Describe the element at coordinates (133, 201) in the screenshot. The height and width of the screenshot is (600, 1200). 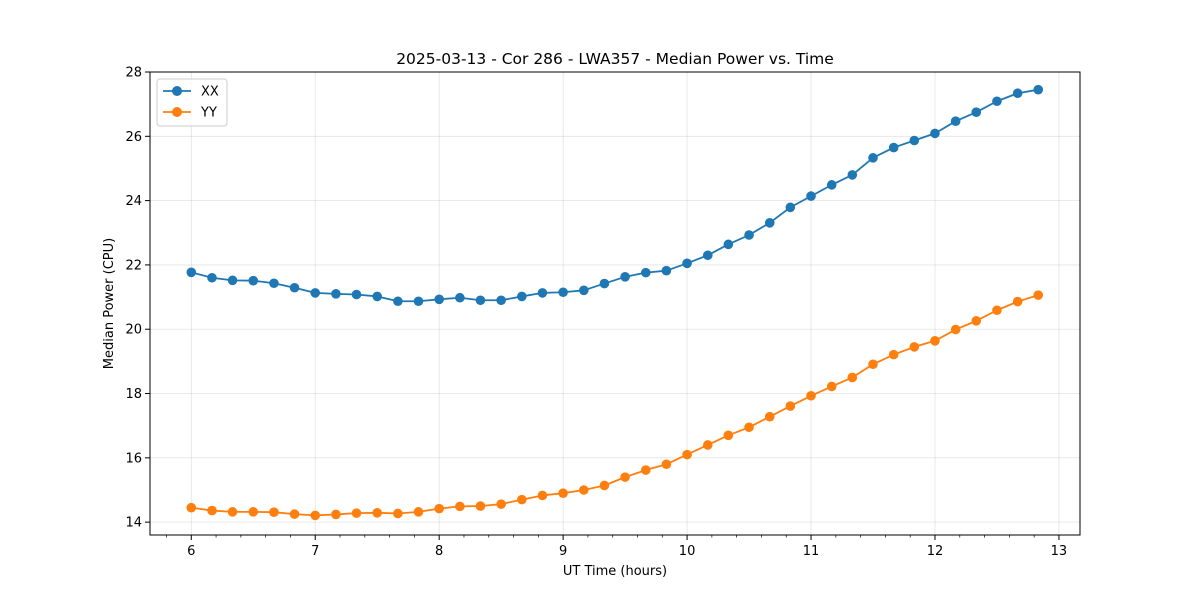
I see `y-tick-label: 24` at that location.